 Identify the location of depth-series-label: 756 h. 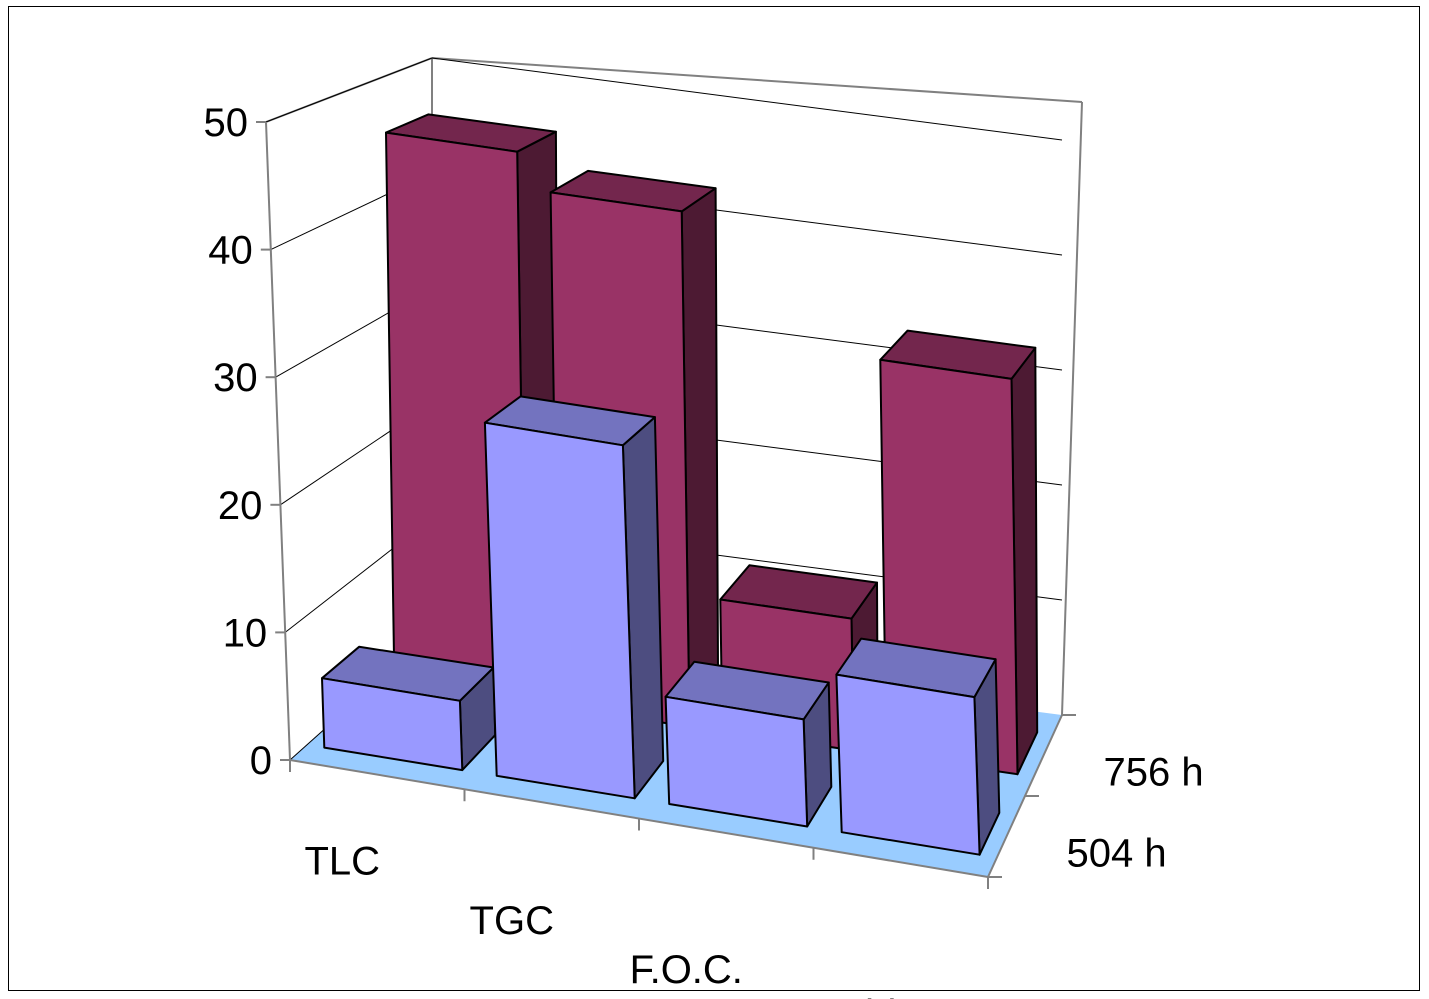
(1154, 773).